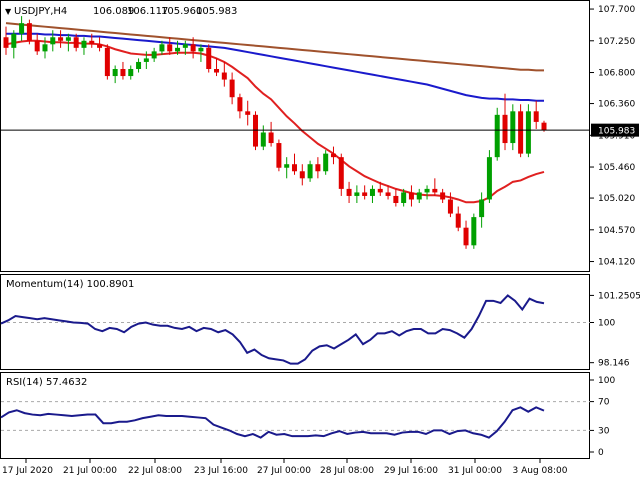  Describe the element at coordinates (614, 364) in the screenshot. I see `momentum-tick-label: 98.146` at that location.